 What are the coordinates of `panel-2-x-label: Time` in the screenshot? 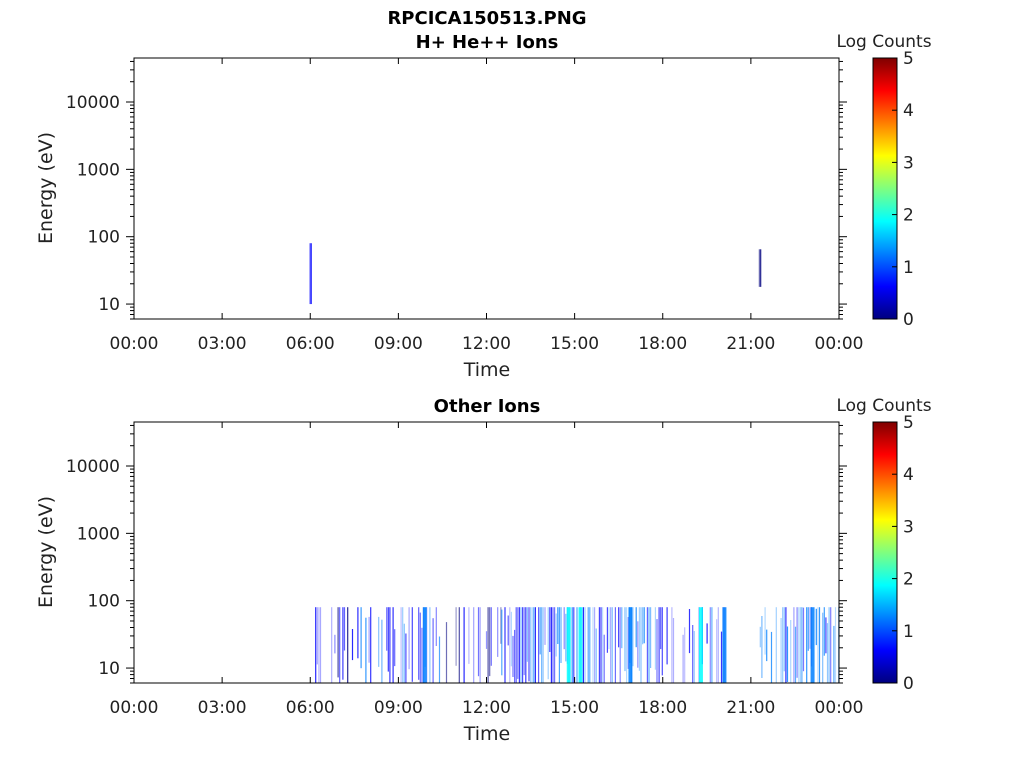 It's located at (487, 734).